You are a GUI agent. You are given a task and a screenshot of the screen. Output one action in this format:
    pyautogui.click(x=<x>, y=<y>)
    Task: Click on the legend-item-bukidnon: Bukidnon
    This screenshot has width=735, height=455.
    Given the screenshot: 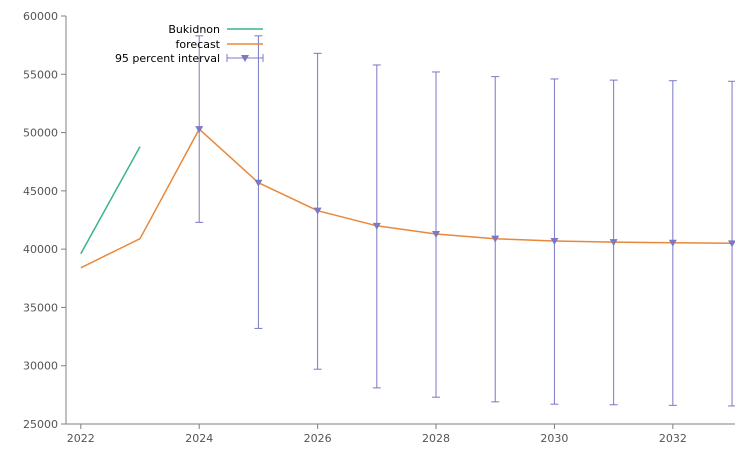 What is the action you would take?
    pyautogui.click(x=215, y=29)
    